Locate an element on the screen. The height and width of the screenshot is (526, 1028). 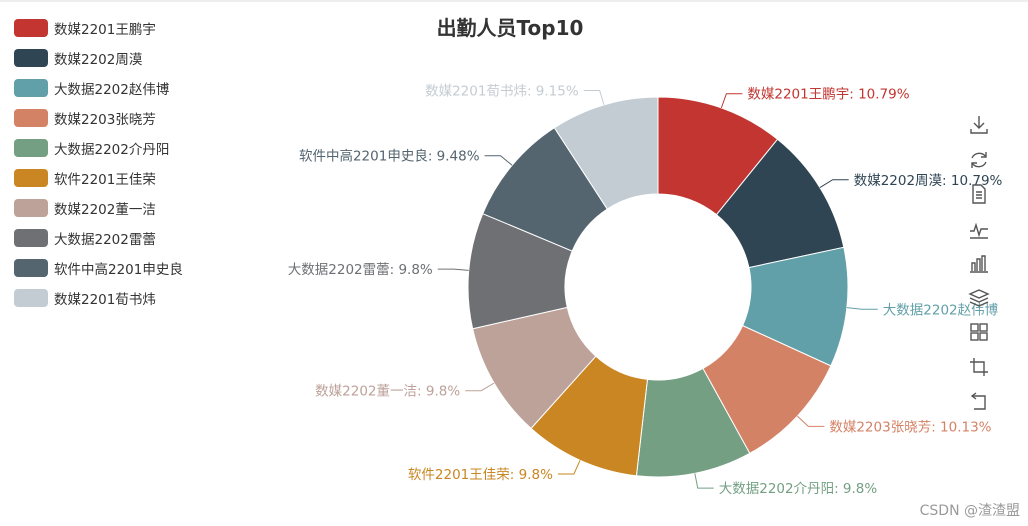
legend-label: 大数据2202介丹阳 is located at coordinates (112, 150).